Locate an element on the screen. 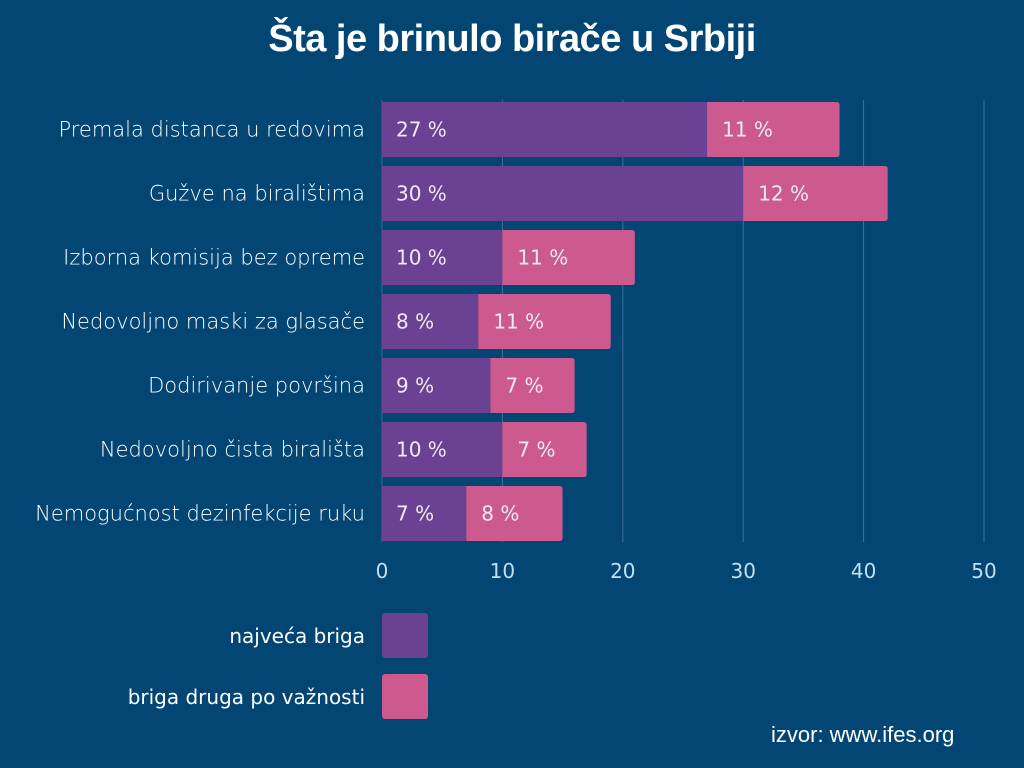 This screenshot has width=1024, height=768. data-label: 27 % is located at coordinates (421, 130).